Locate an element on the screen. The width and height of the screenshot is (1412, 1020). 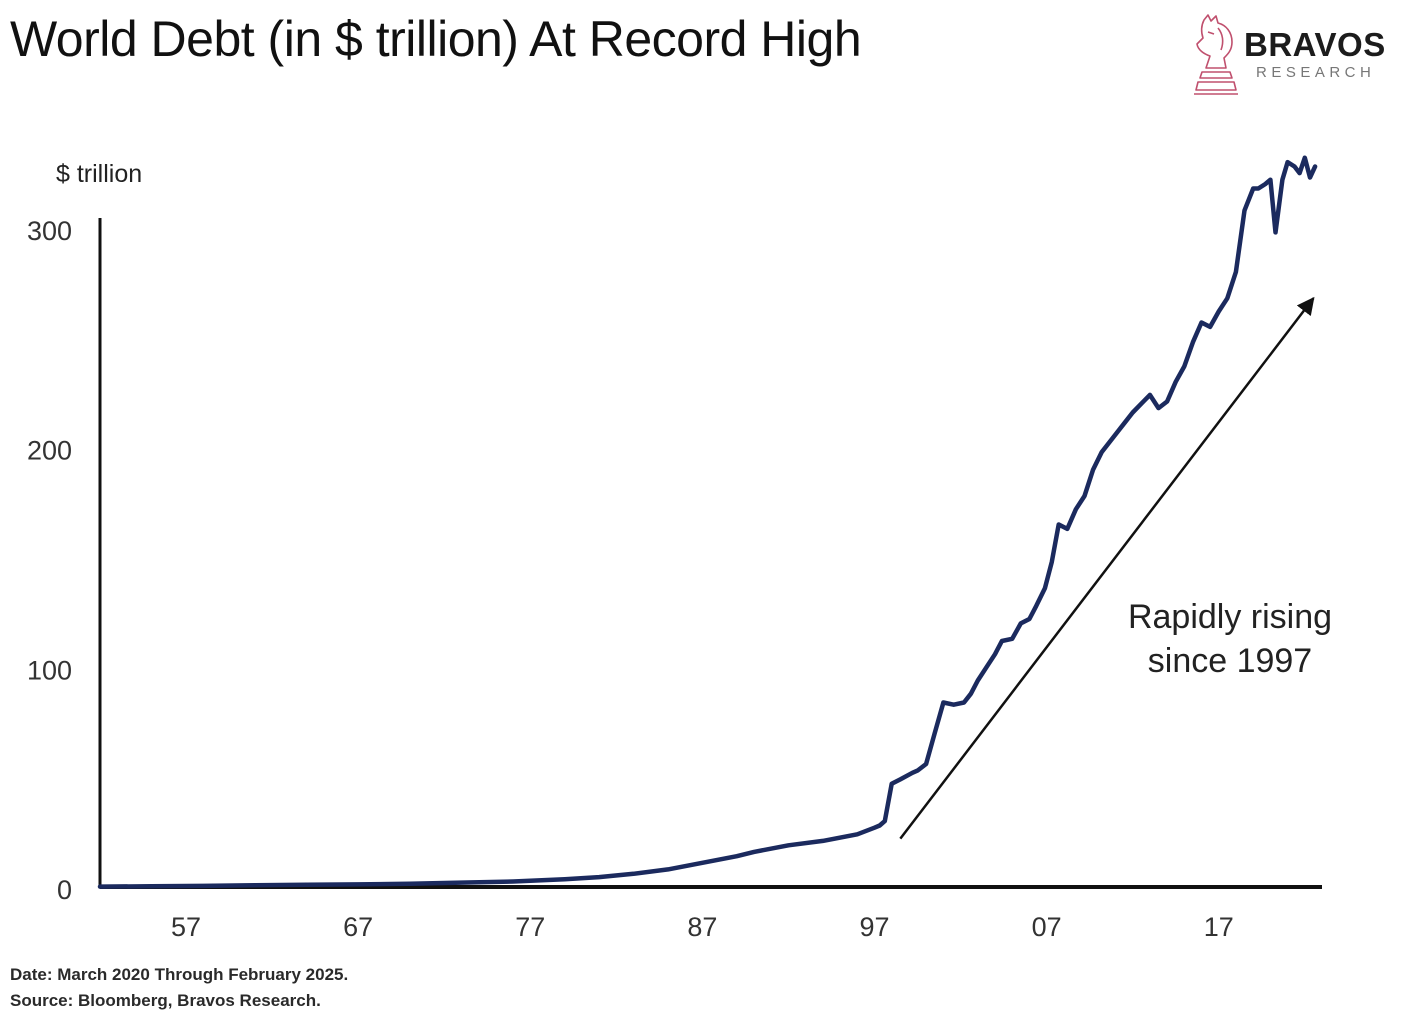
x-tick-label: 67 is located at coordinates (358, 927).